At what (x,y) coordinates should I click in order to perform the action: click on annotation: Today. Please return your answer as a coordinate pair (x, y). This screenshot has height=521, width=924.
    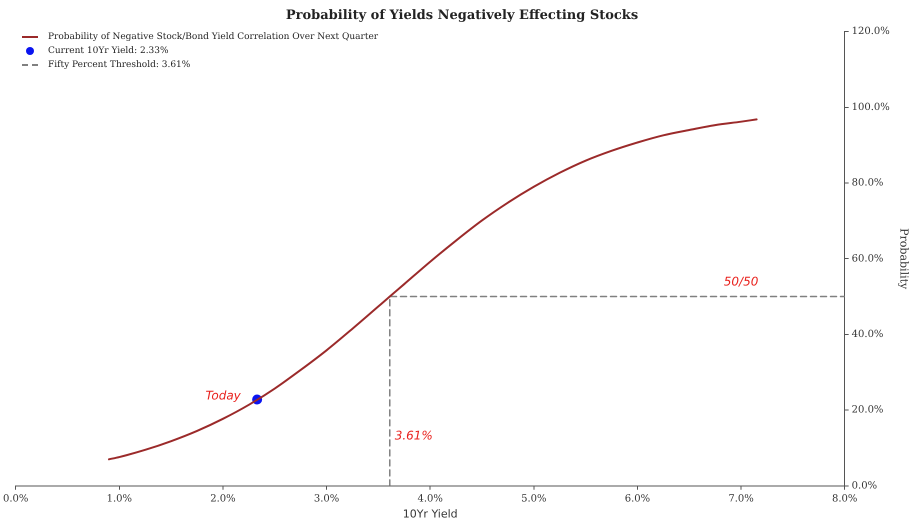
    Looking at the image, I should click on (224, 395).